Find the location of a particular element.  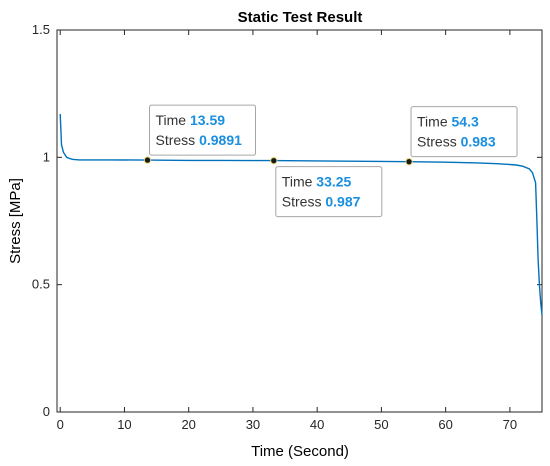

x-tick-label: 20 is located at coordinates (188, 424).